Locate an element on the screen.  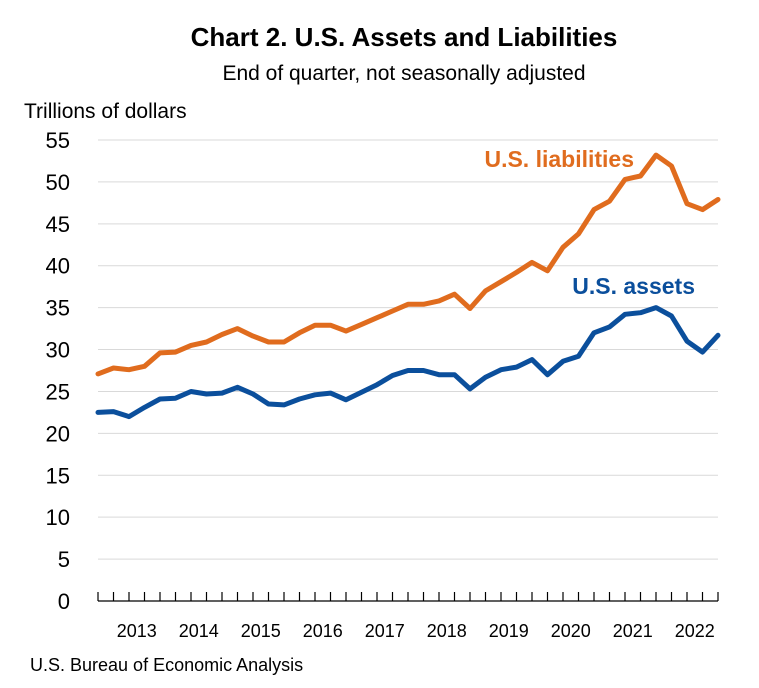
chart-subtitle: End of quarter, not seasonally adjusted is located at coordinates (403, 73).